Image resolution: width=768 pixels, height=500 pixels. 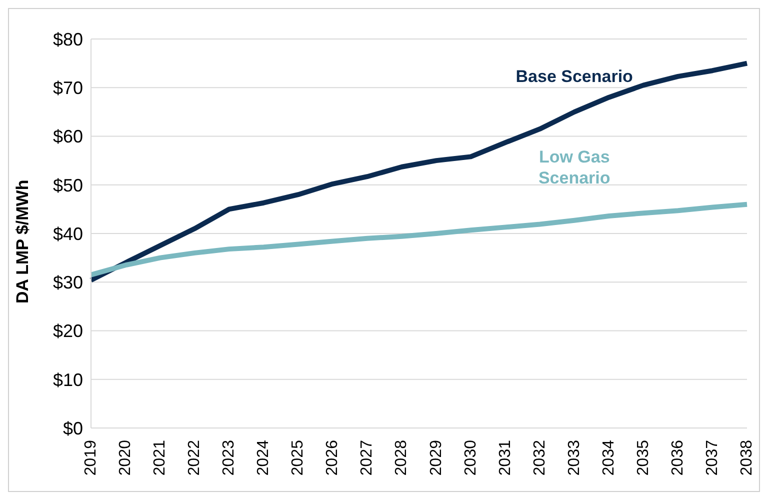 I want to click on y-tick-label: $0, so click(x=72, y=428).